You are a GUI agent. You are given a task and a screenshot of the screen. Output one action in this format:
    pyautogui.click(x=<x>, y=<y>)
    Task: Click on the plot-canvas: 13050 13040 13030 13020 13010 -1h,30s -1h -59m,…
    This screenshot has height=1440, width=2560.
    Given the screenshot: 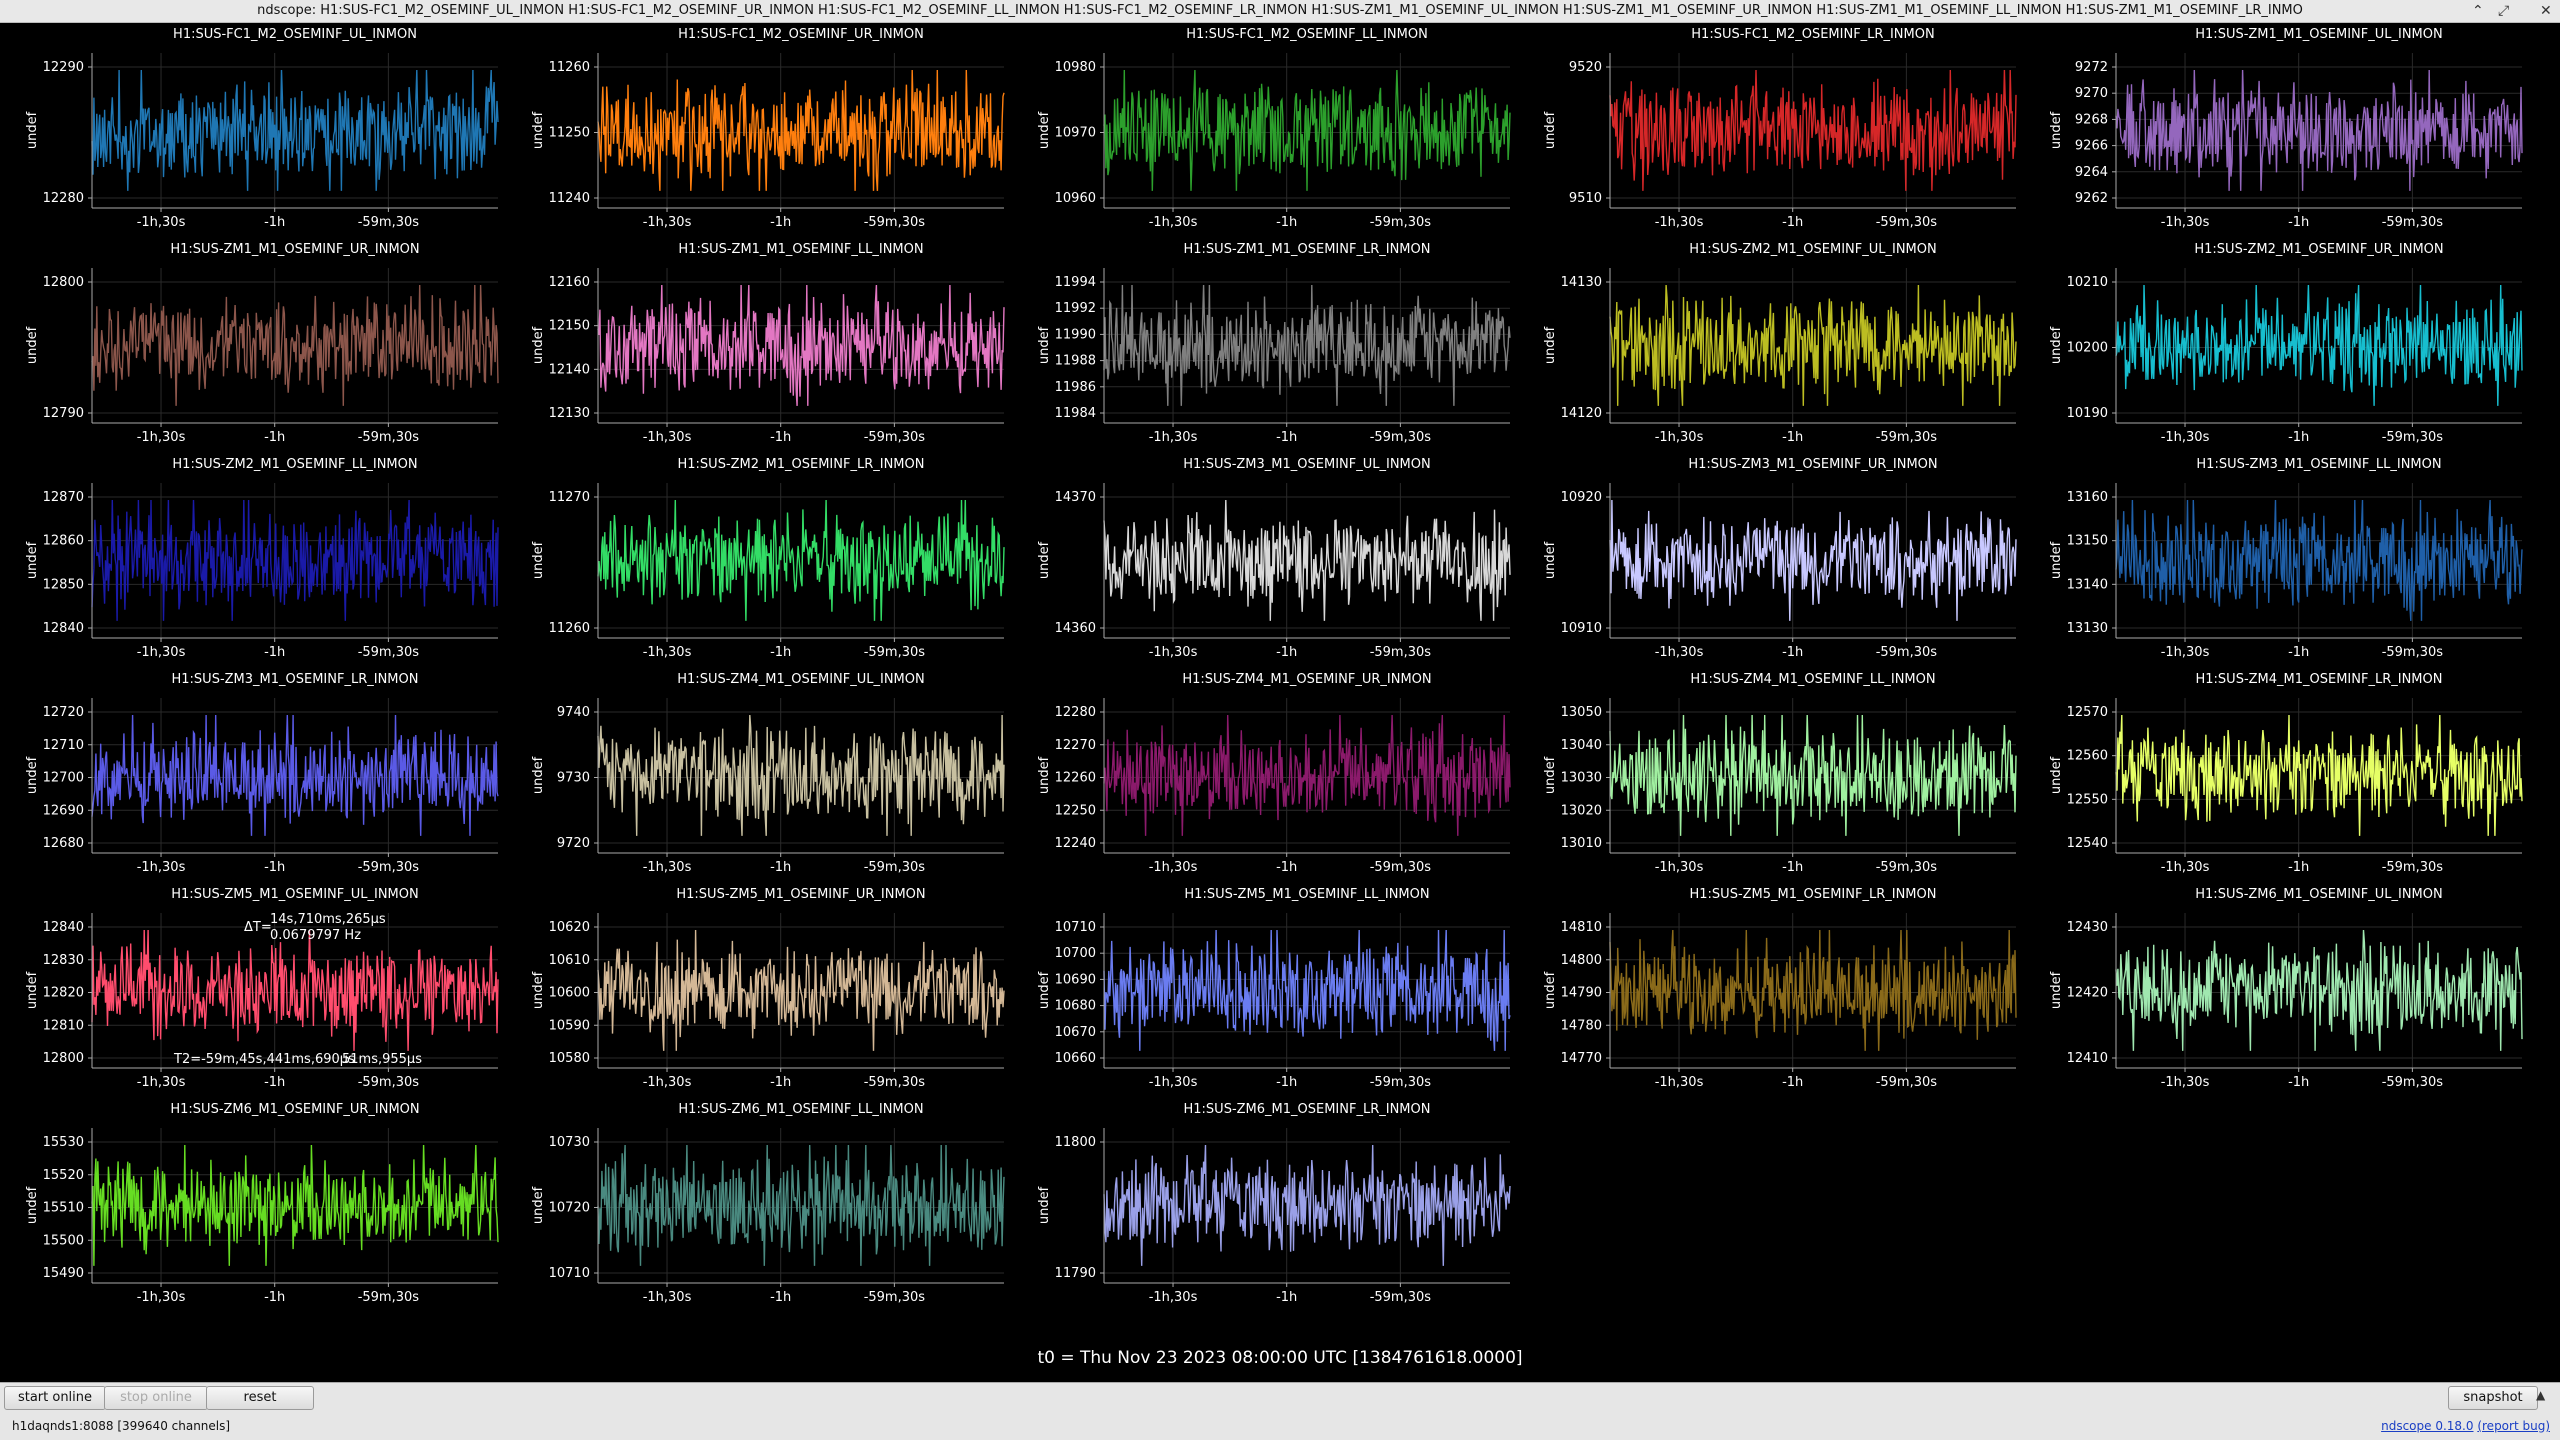 What is the action you would take?
    pyautogui.click(x=1779, y=779)
    